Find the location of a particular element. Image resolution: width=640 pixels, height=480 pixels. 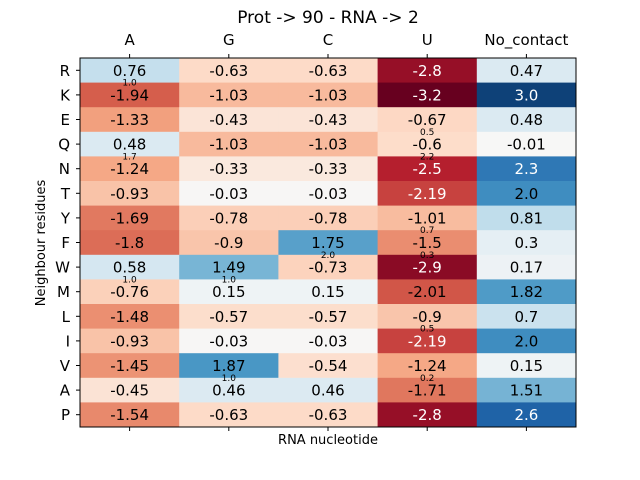

cell-value-label: -0.54 is located at coordinates (328, 366).